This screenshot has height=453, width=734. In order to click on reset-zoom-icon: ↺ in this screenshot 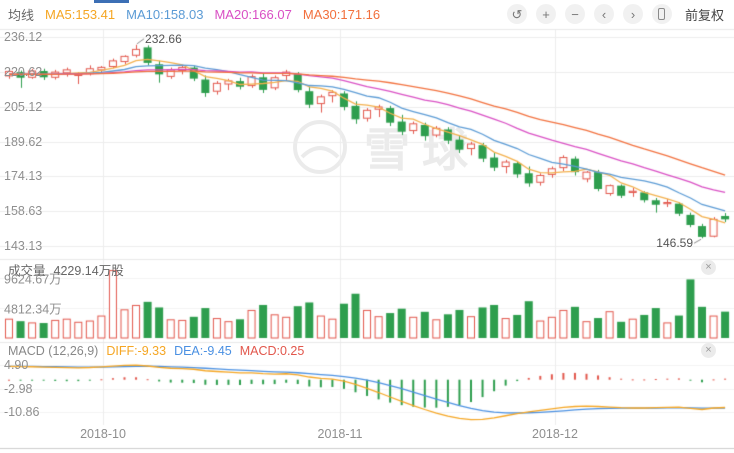, I will do `click(517, 14)`.